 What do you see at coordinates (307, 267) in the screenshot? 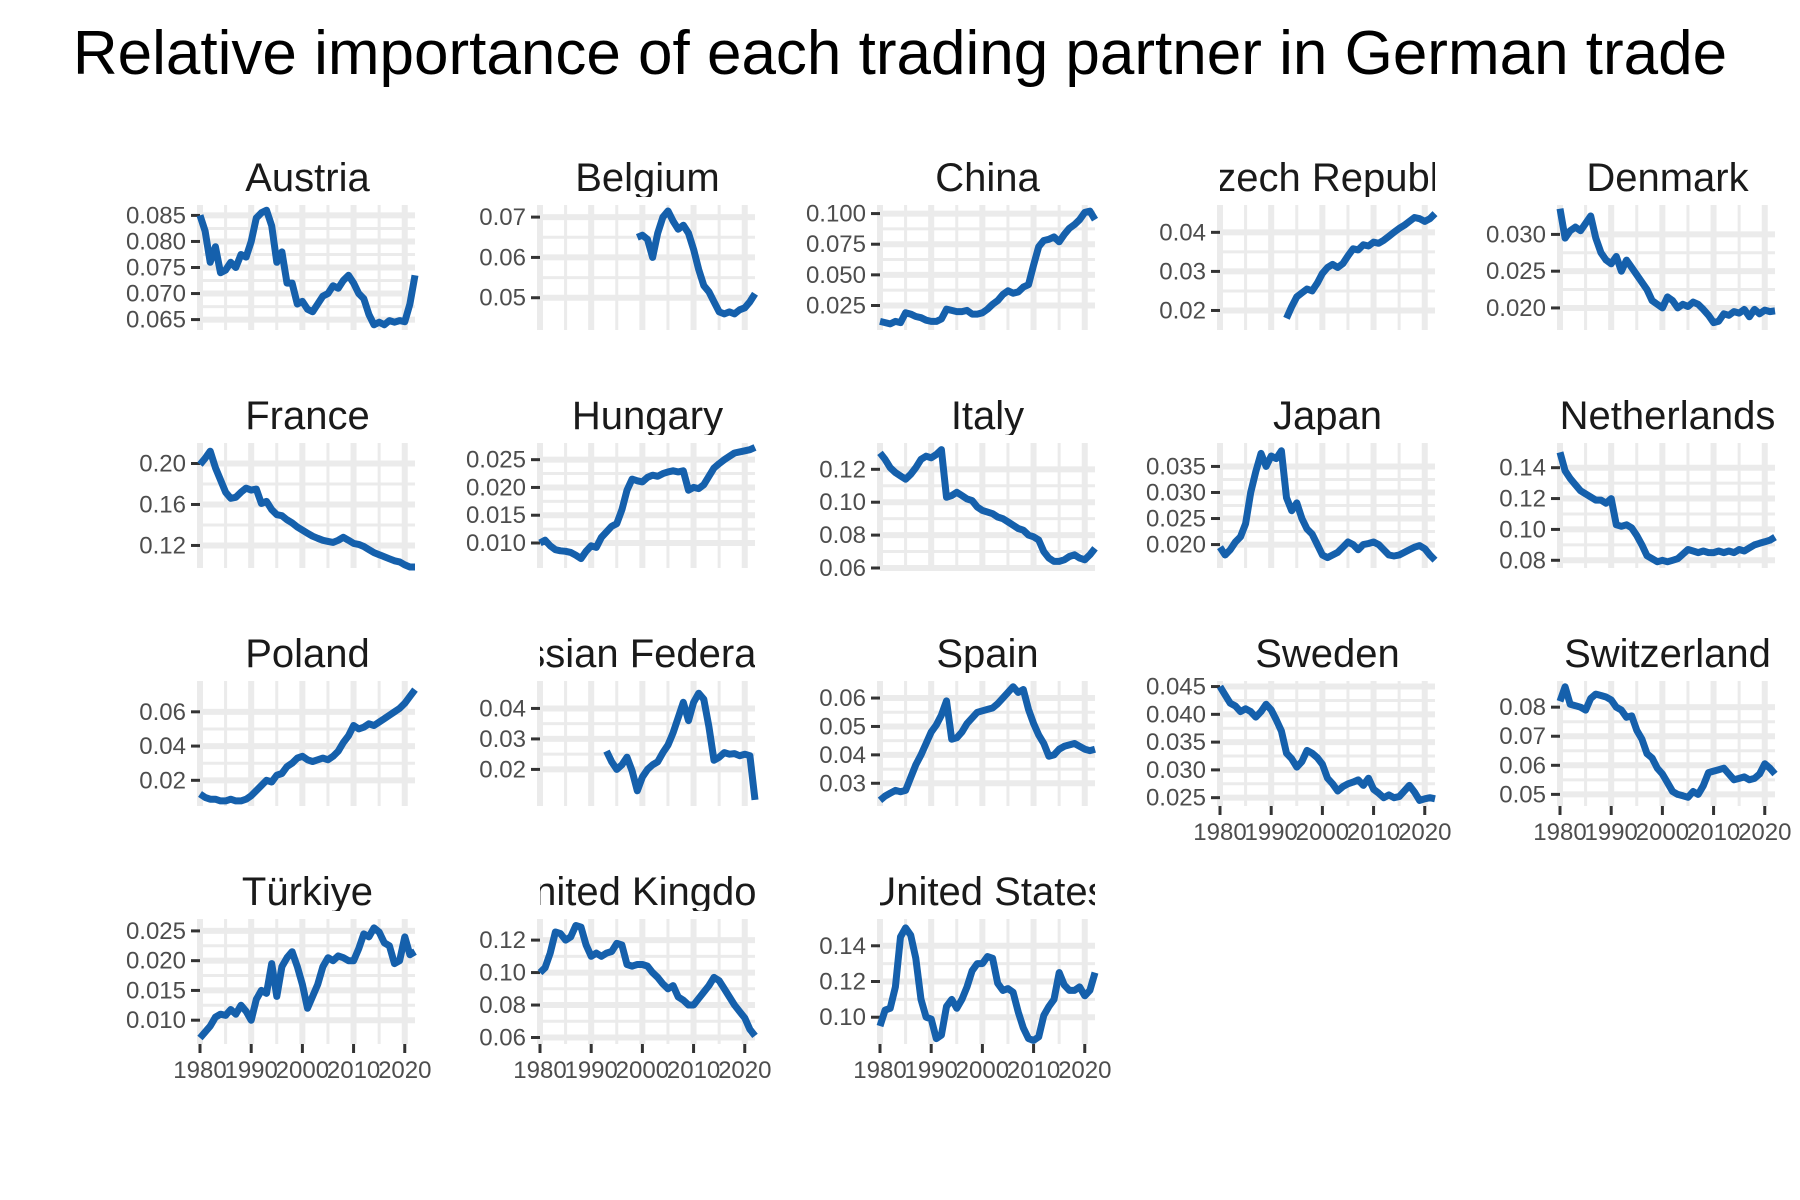
I see `series-line-austria` at bounding box center [307, 267].